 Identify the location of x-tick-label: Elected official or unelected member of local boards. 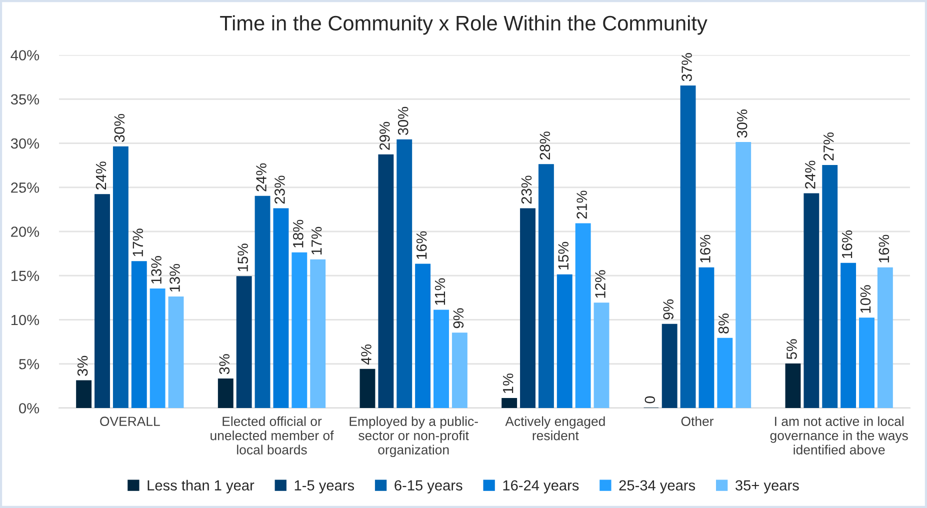
(272, 435).